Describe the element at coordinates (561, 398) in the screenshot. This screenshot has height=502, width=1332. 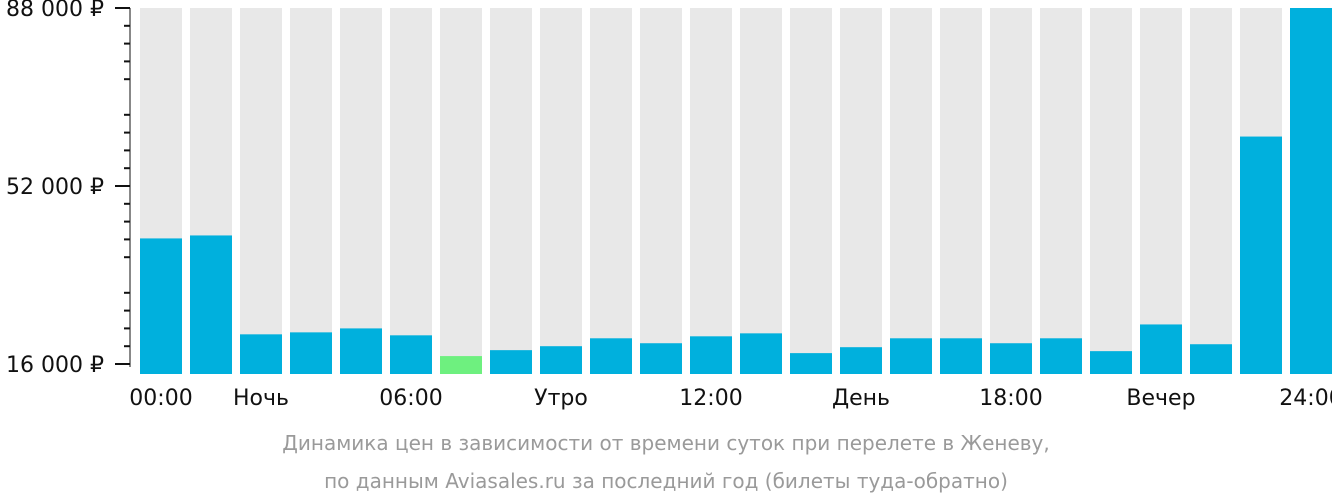
I see `x-tick-label: Утро` at that location.